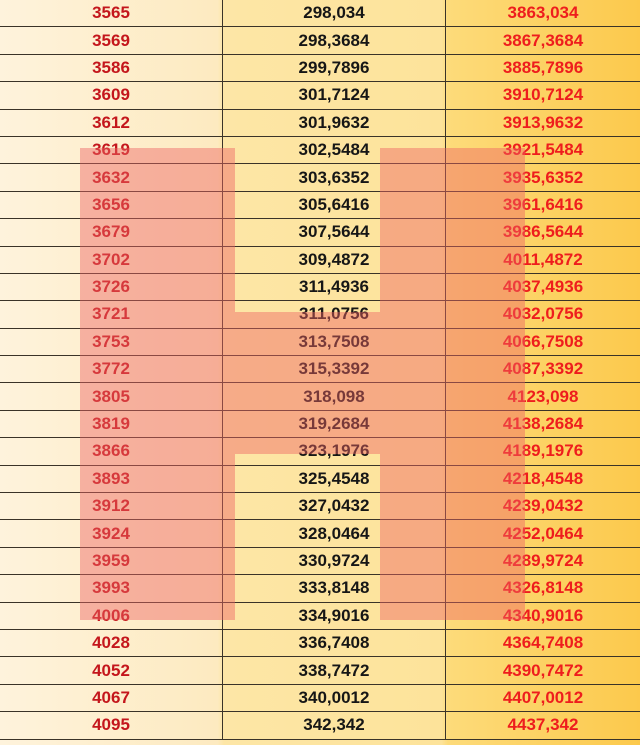 Image resolution: width=640 pixels, height=745 pixels. What do you see at coordinates (111, 560) in the screenshot?
I see `table-cell-col1: 3959` at bounding box center [111, 560].